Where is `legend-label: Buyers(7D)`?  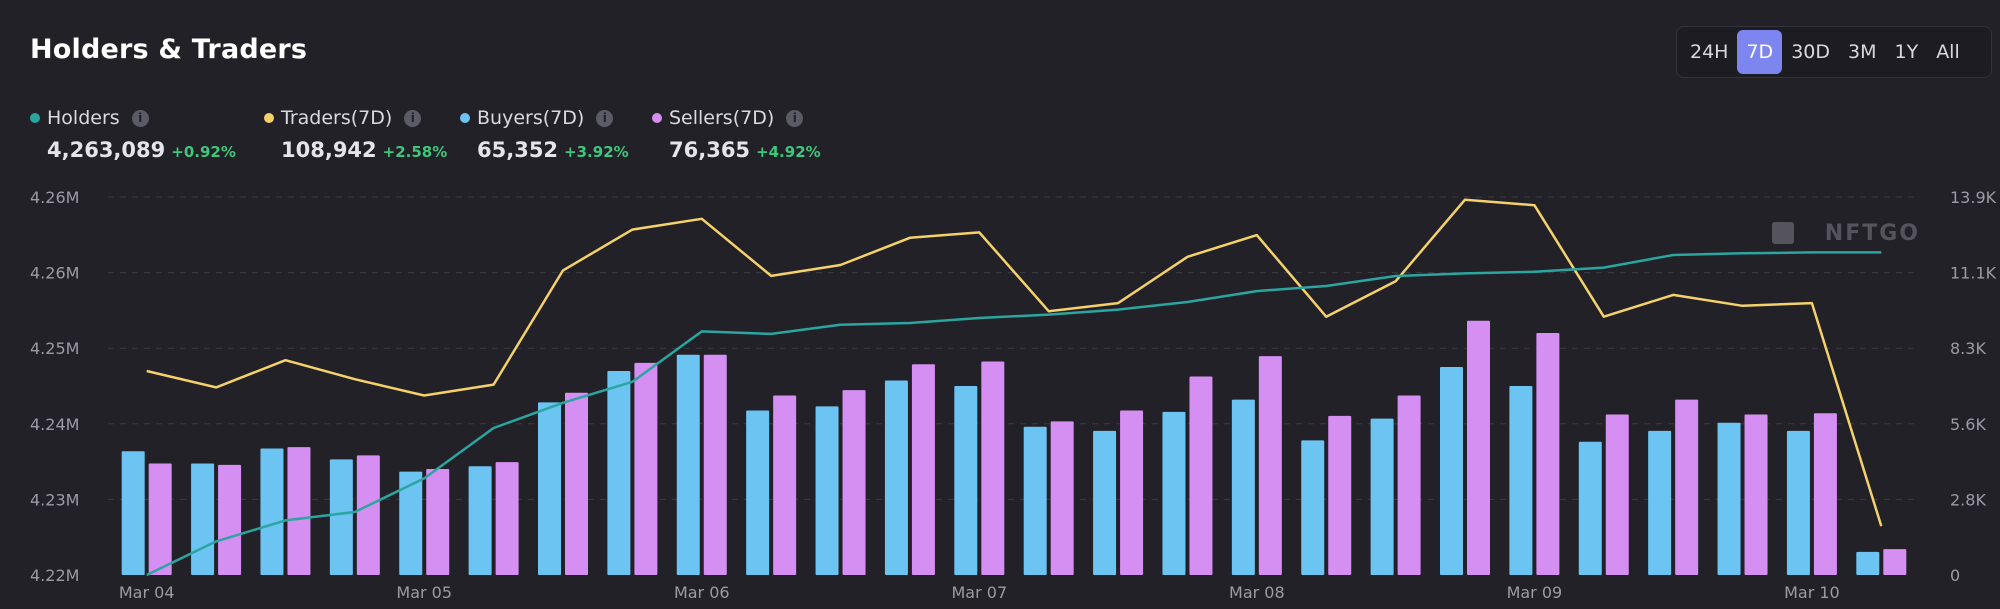
legend-label: Buyers(7D) is located at coordinates (531, 118).